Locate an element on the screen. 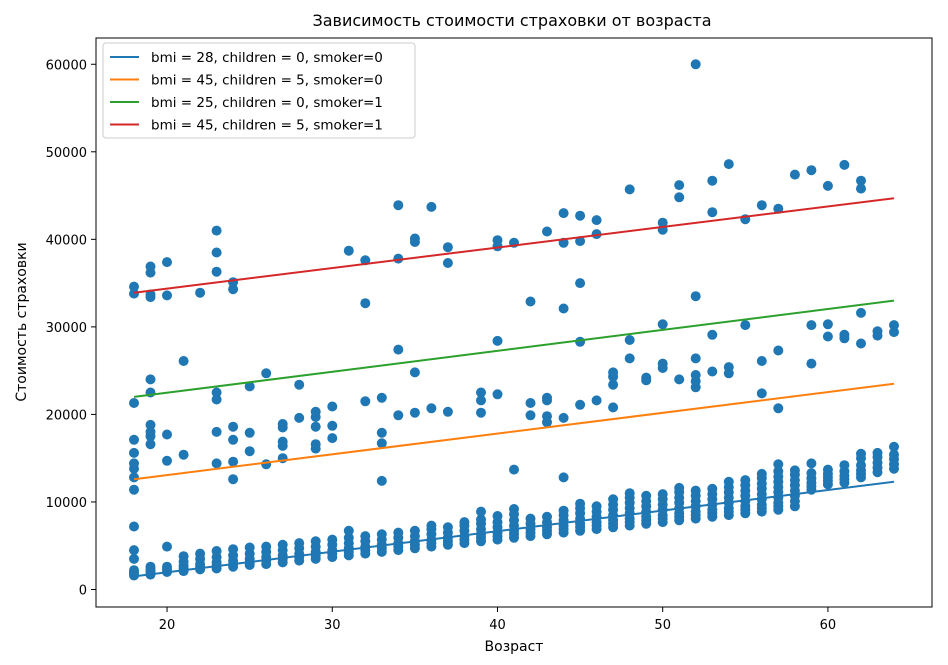  legend-label: bmi = 28, children = 0, smoker=0 is located at coordinates (267, 58).